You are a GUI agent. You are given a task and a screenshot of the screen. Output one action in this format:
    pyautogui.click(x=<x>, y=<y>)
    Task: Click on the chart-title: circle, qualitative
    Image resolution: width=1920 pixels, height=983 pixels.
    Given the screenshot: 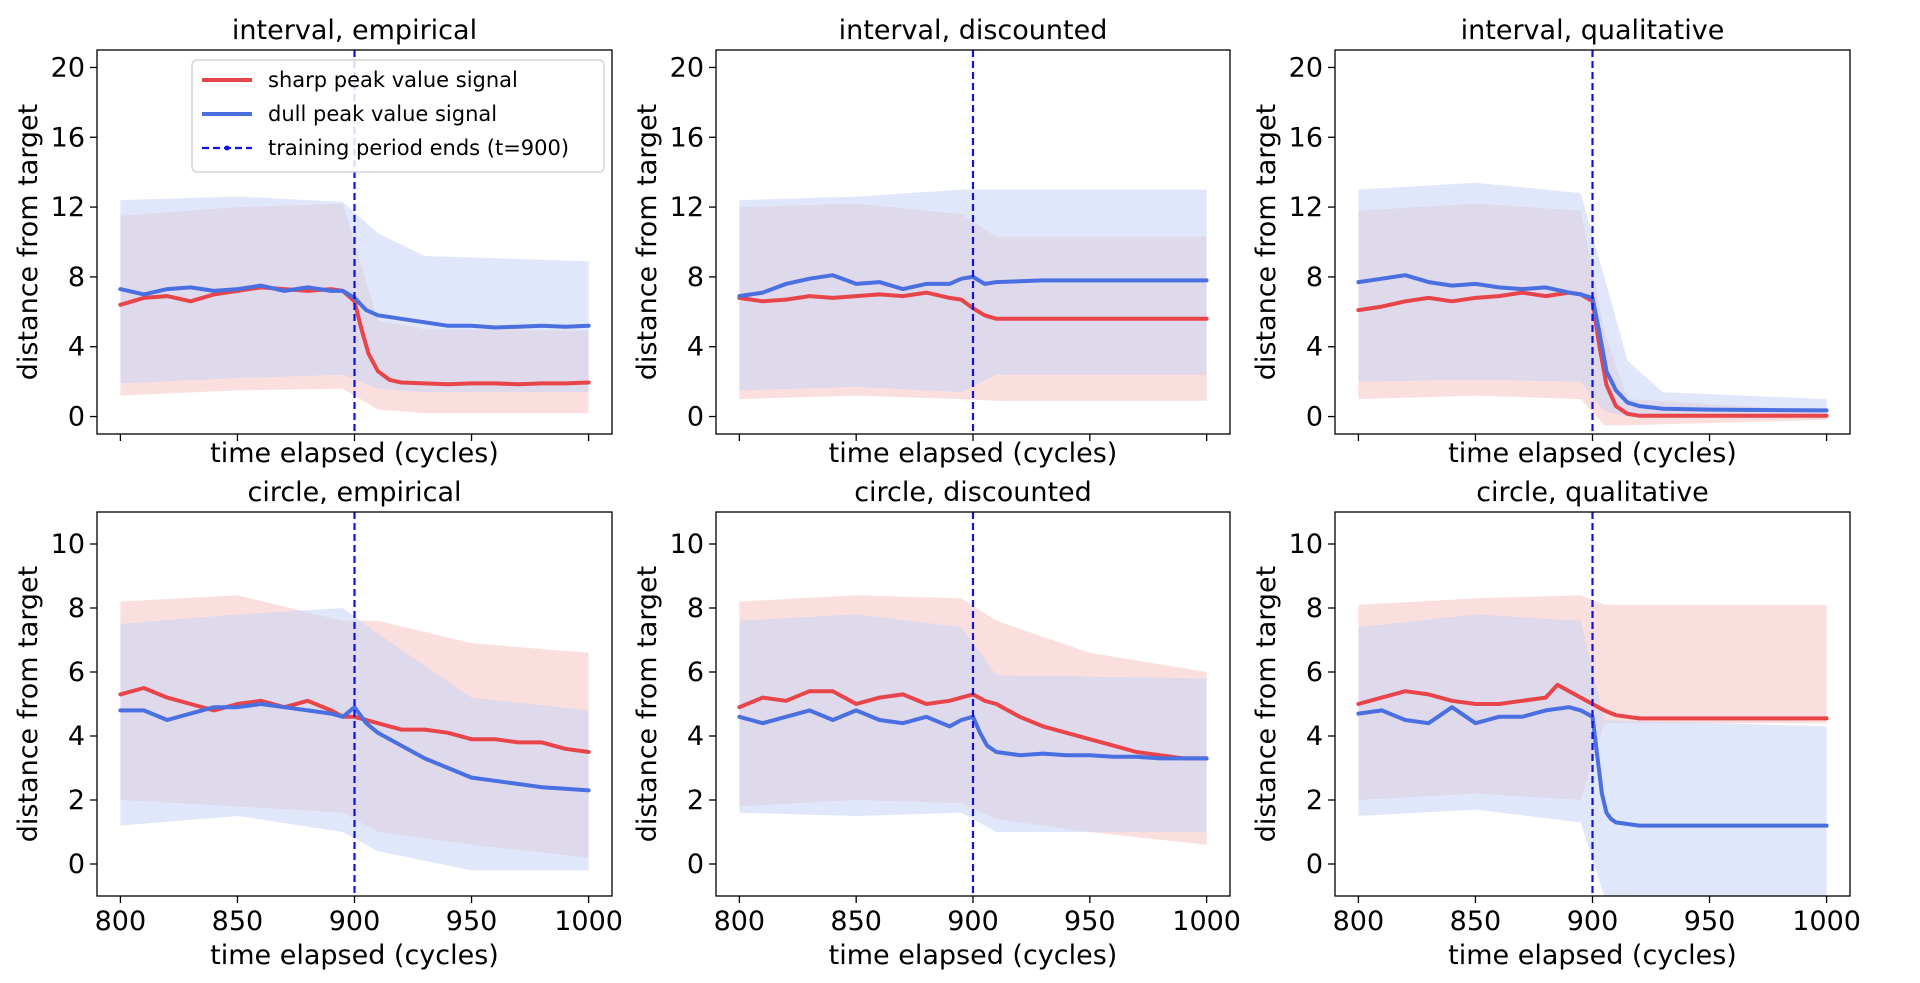 What is the action you would take?
    pyautogui.click(x=1592, y=492)
    